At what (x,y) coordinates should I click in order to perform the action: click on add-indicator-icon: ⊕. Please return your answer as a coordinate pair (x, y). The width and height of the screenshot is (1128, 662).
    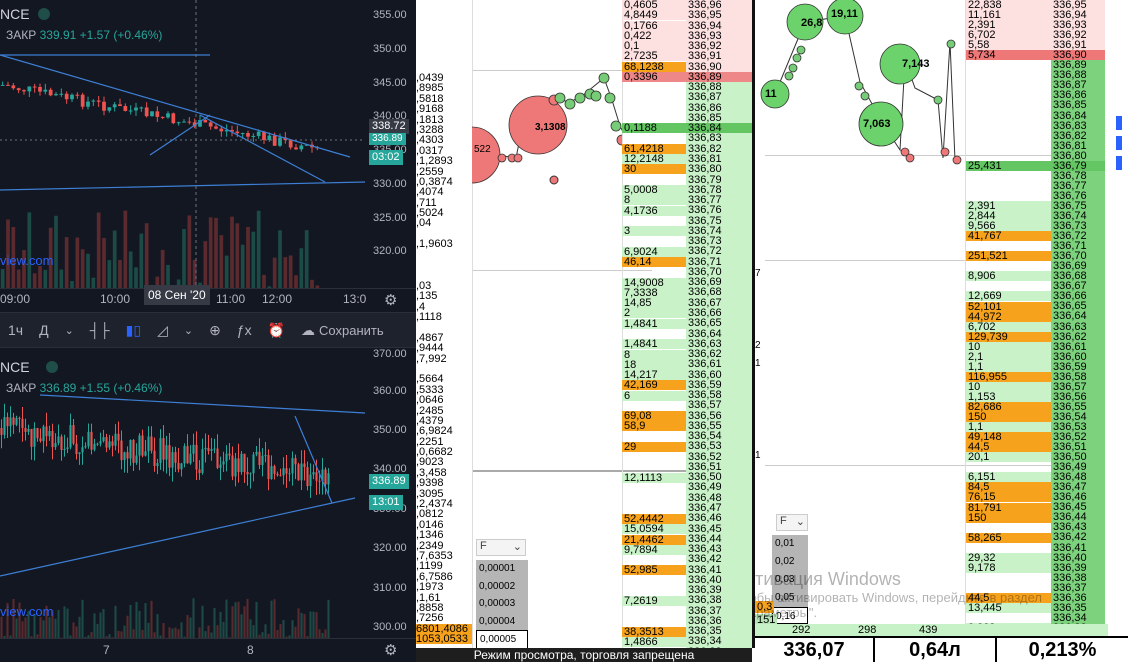
    Looking at the image, I should click on (215, 329).